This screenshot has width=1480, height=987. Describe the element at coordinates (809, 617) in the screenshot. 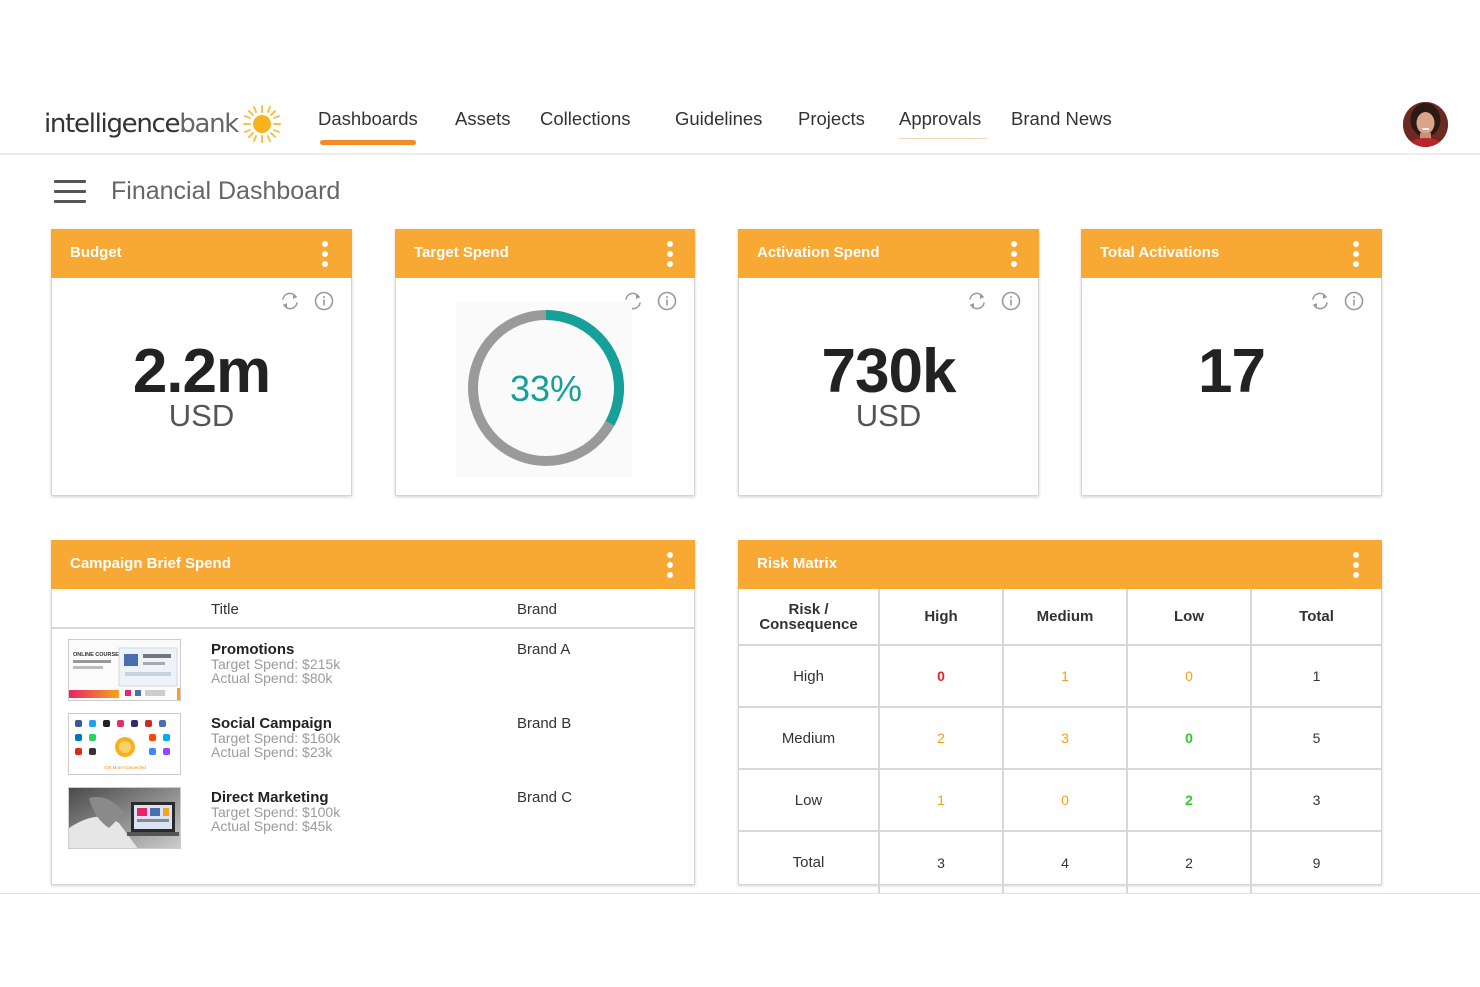

I see `risk-header-consequence: Risk / Consequence` at that location.